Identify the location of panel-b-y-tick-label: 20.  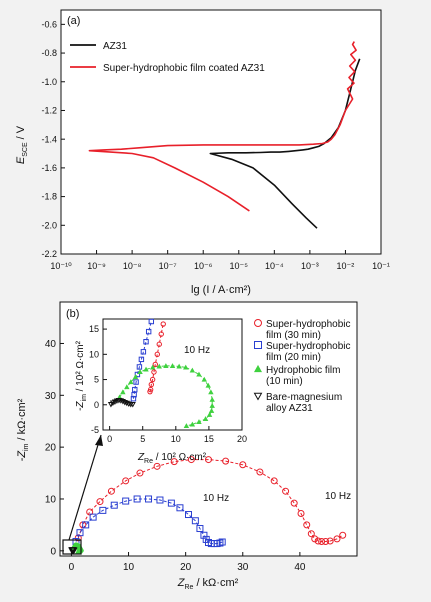
(51, 448).